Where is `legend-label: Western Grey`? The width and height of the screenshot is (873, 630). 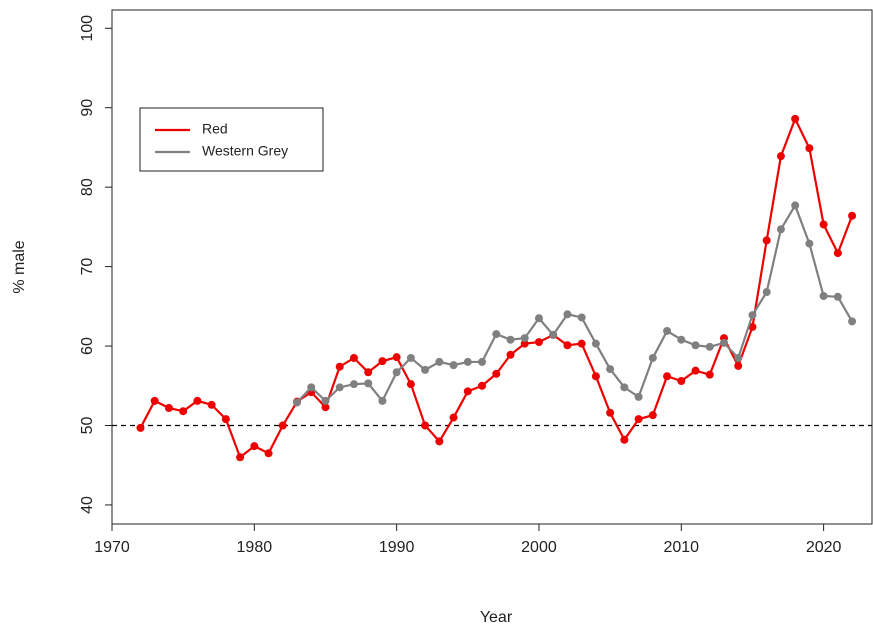
legend-label: Western Grey is located at coordinates (245, 151).